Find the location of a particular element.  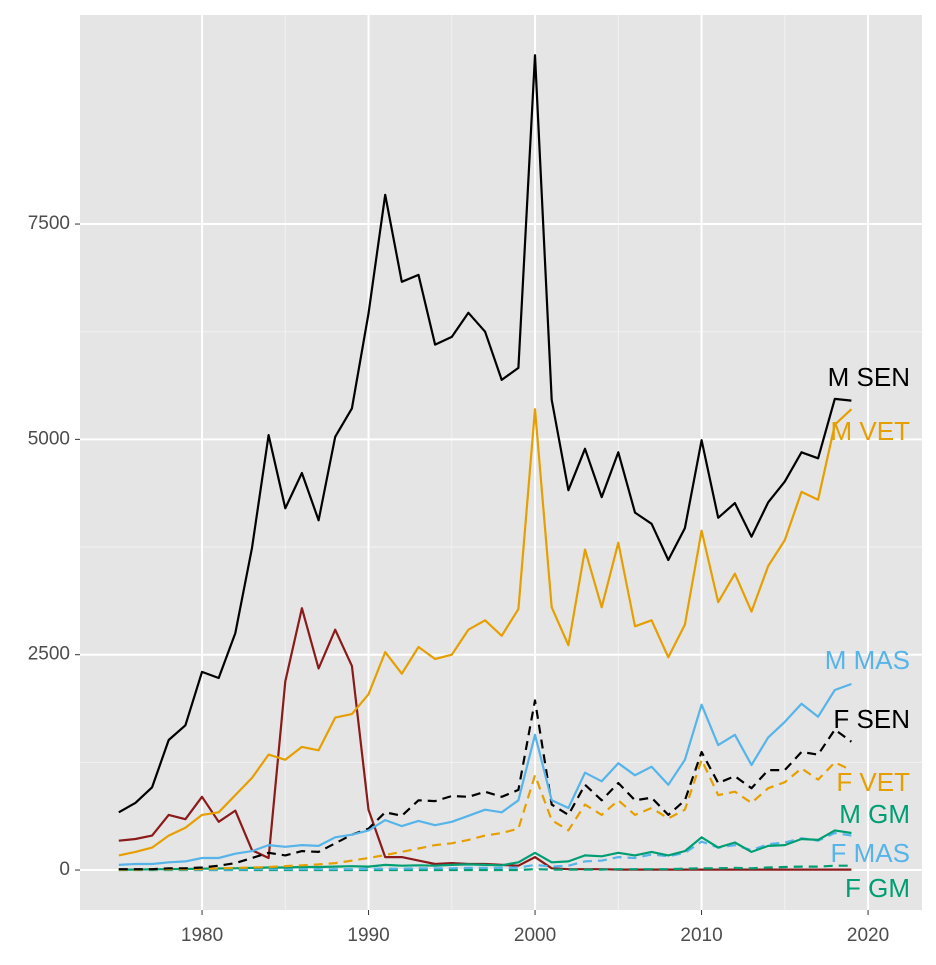

series-label: M SEN is located at coordinates (869, 377).